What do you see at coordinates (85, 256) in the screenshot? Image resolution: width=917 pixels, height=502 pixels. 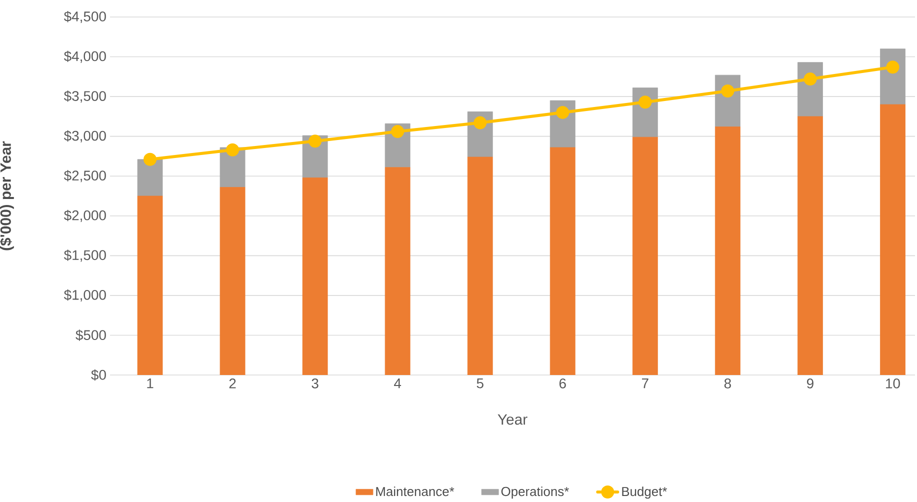 I see `y-tick-label: $1,500` at bounding box center [85, 256].